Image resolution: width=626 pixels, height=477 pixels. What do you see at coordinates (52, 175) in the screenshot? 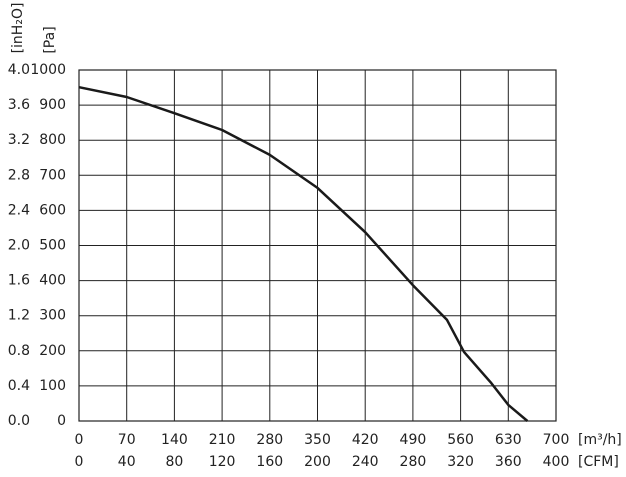
I see `y-tick-label: 700` at bounding box center [52, 175].